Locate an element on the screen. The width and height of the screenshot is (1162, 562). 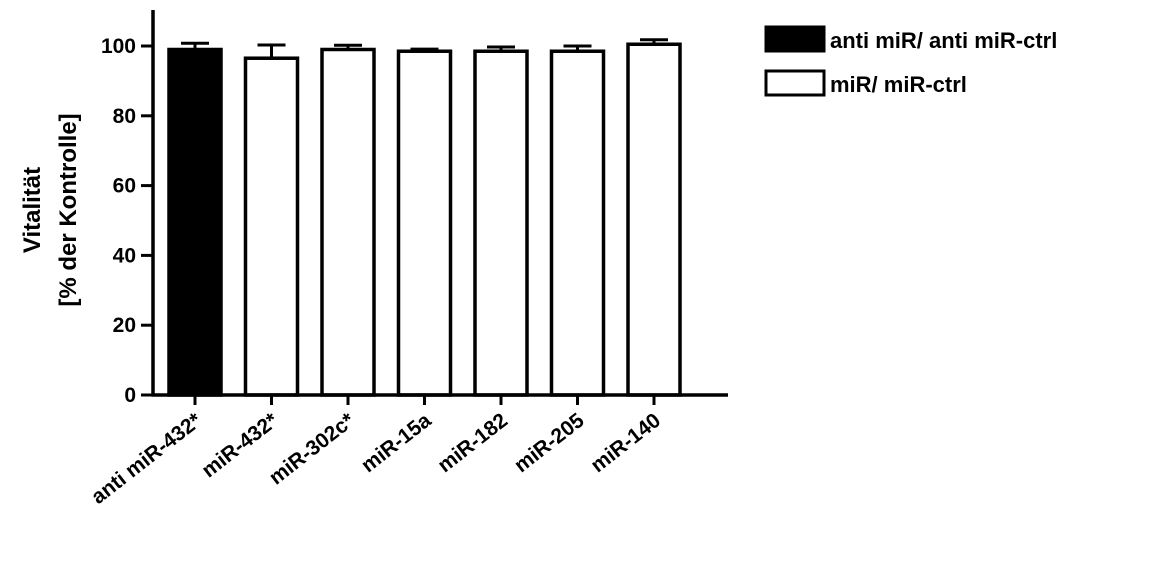
y-axis-title: Vitalität [% der Kontrolle] is located at coordinates (50, 209).